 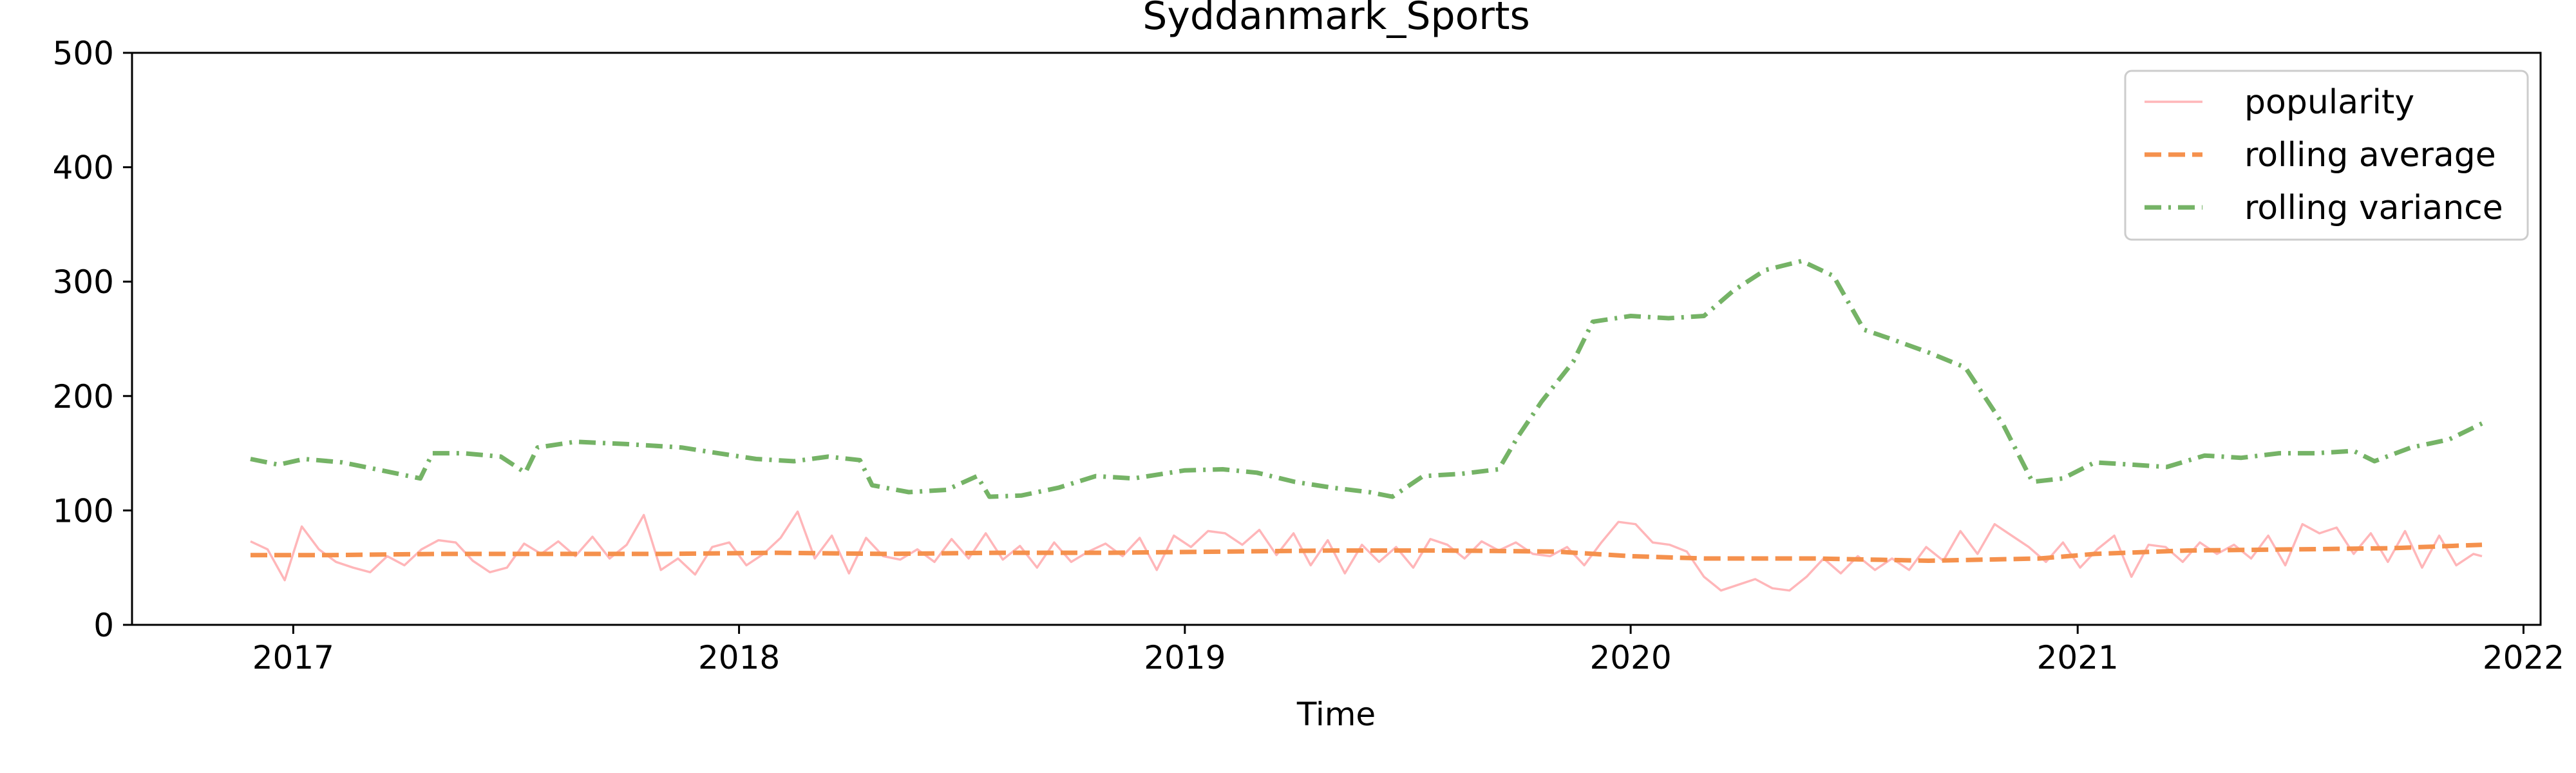 What do you see at coordinates (92, 339) in the screenshot?
I see `y-axis: 0 100 200 300 400 500` at bounding box center [92, 339].